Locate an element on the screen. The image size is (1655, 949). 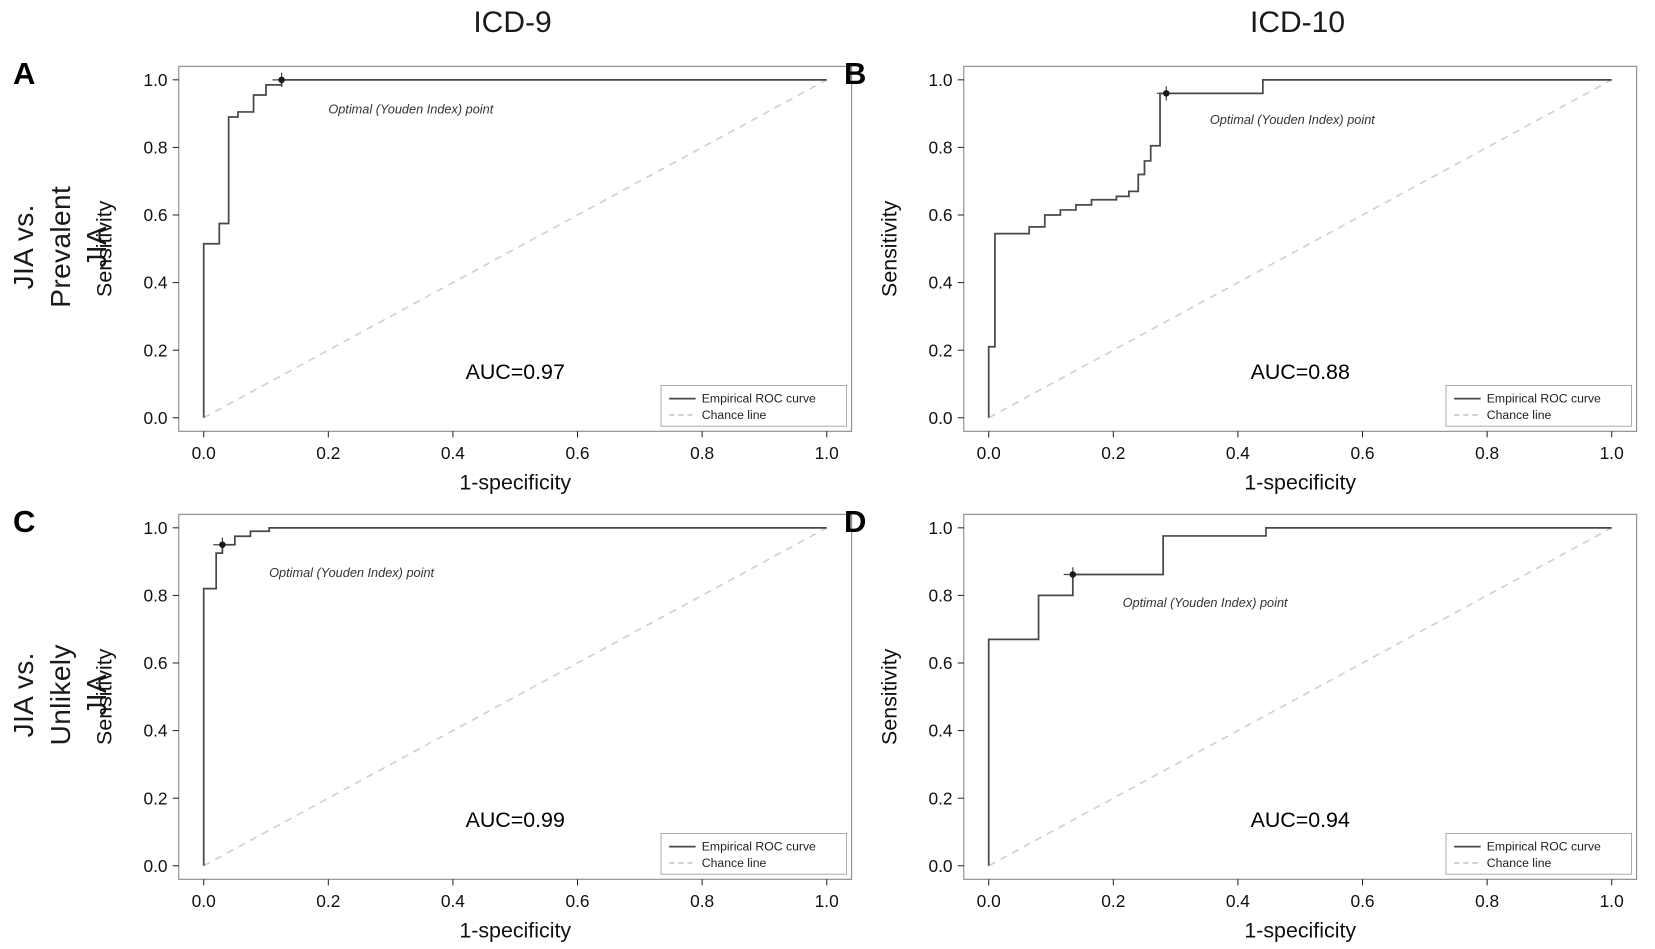
panel-letter-d: D is located at coordinates (855, 521).